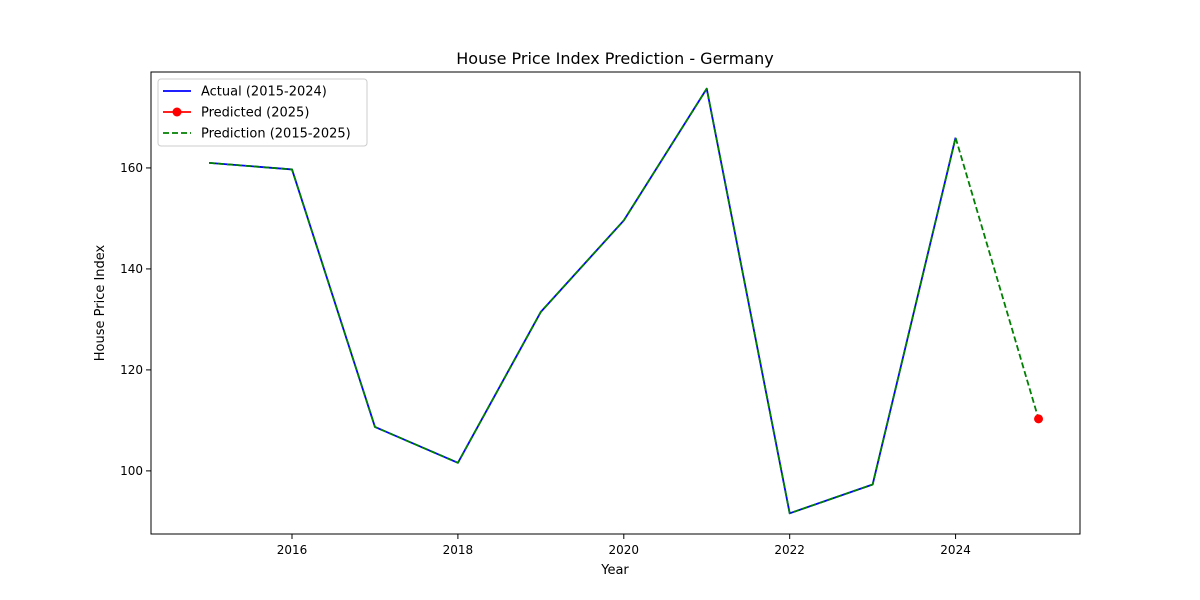  I want to click on legend-item: Prediction (2015-2025), so click(257, 134).